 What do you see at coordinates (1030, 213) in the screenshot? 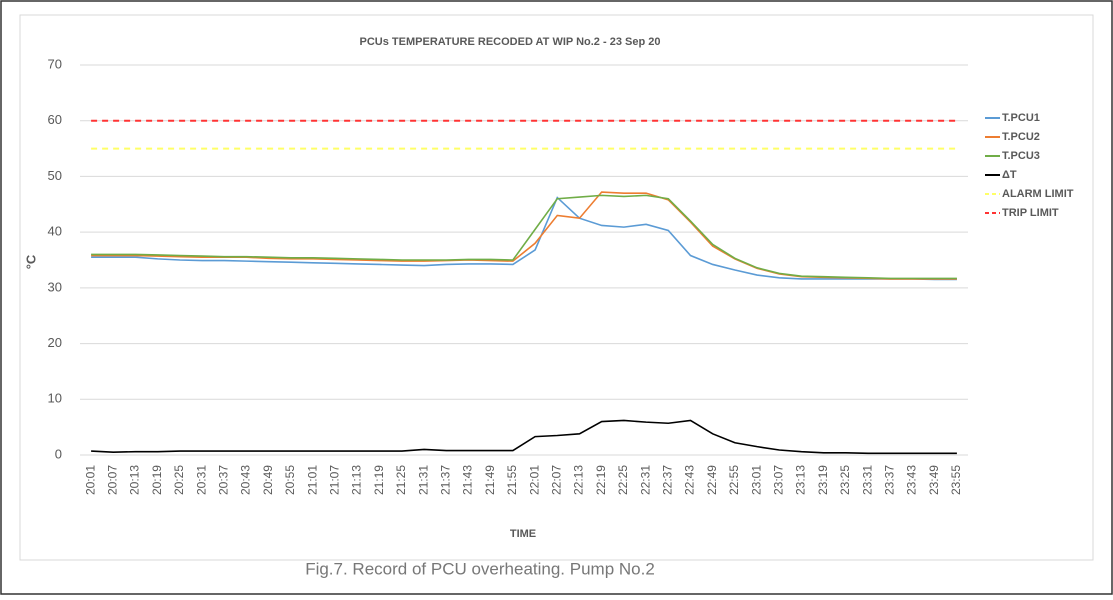
I see `legend-label: TRIP LIMIT` at bounding box center [1030, 213].